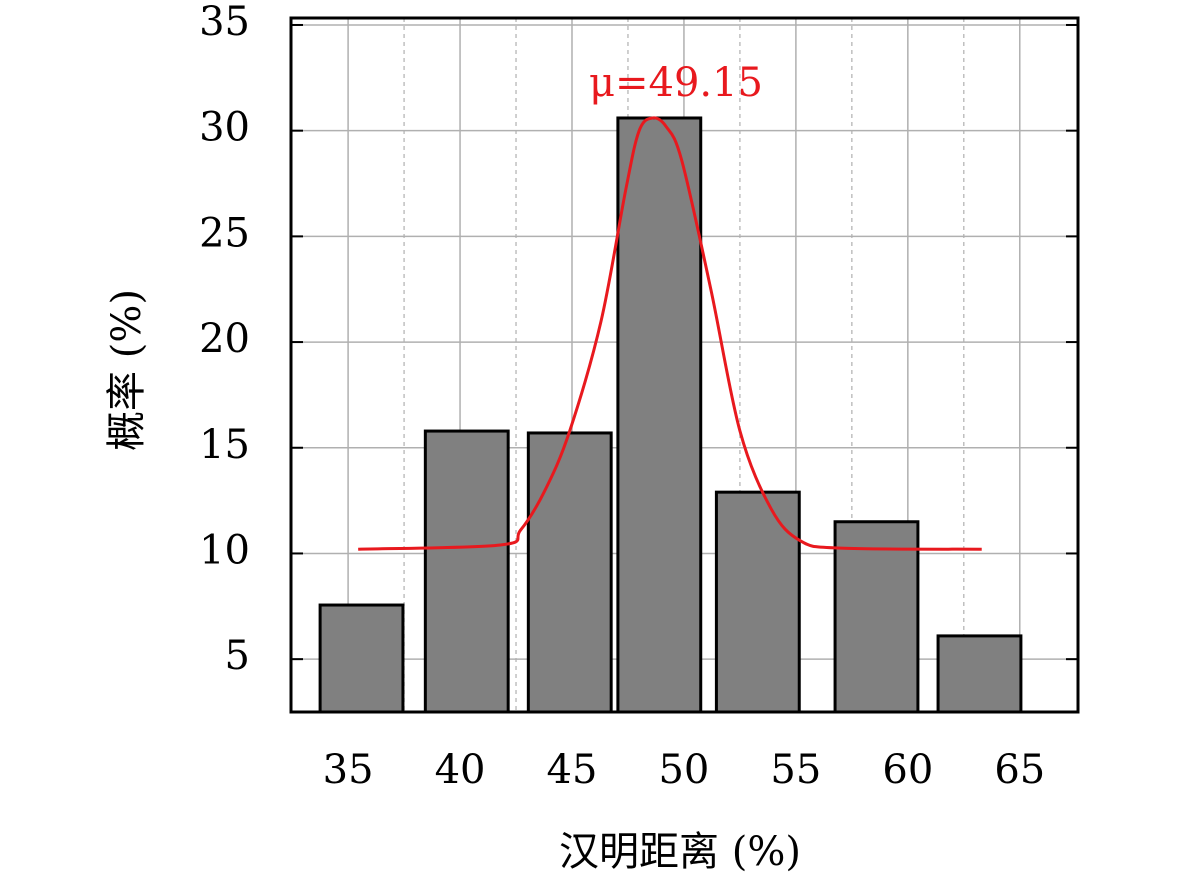 The height and width of the screenshot is (892, 1181). What do you see at coordinates (676, 83) in the screenshot?
I see `annotation: μ=49.15` at bounding box center [676, 83].